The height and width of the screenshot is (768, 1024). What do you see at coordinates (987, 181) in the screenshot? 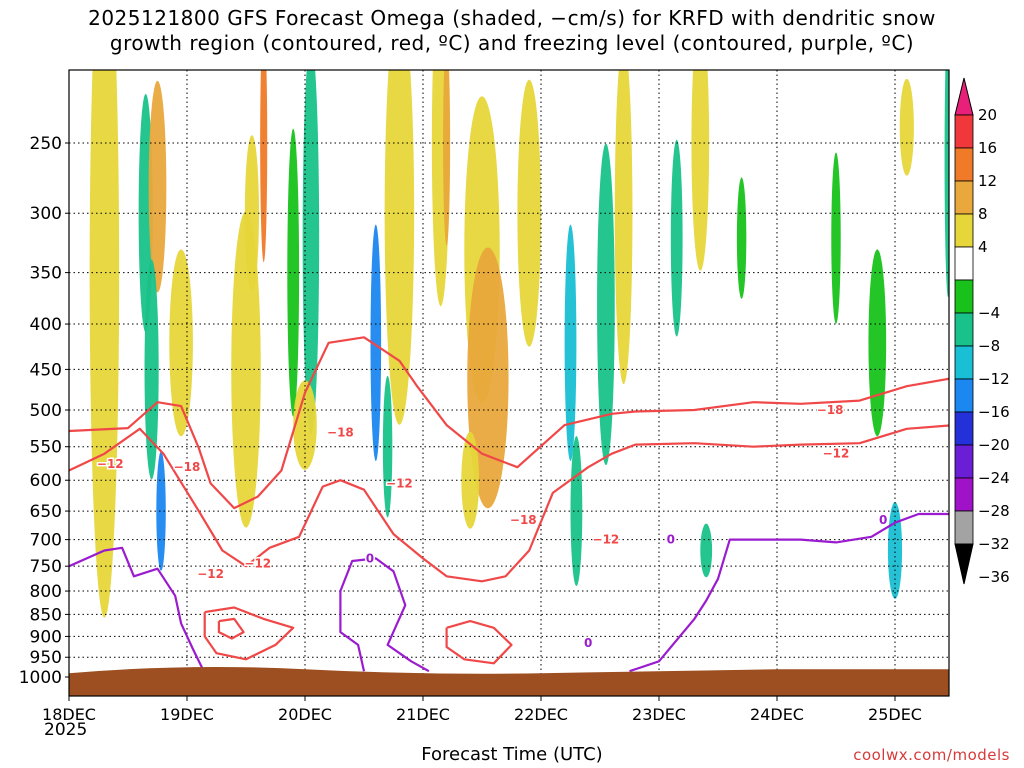
I see `colorbar-label-2: 12` at bounding box center [987, 181].